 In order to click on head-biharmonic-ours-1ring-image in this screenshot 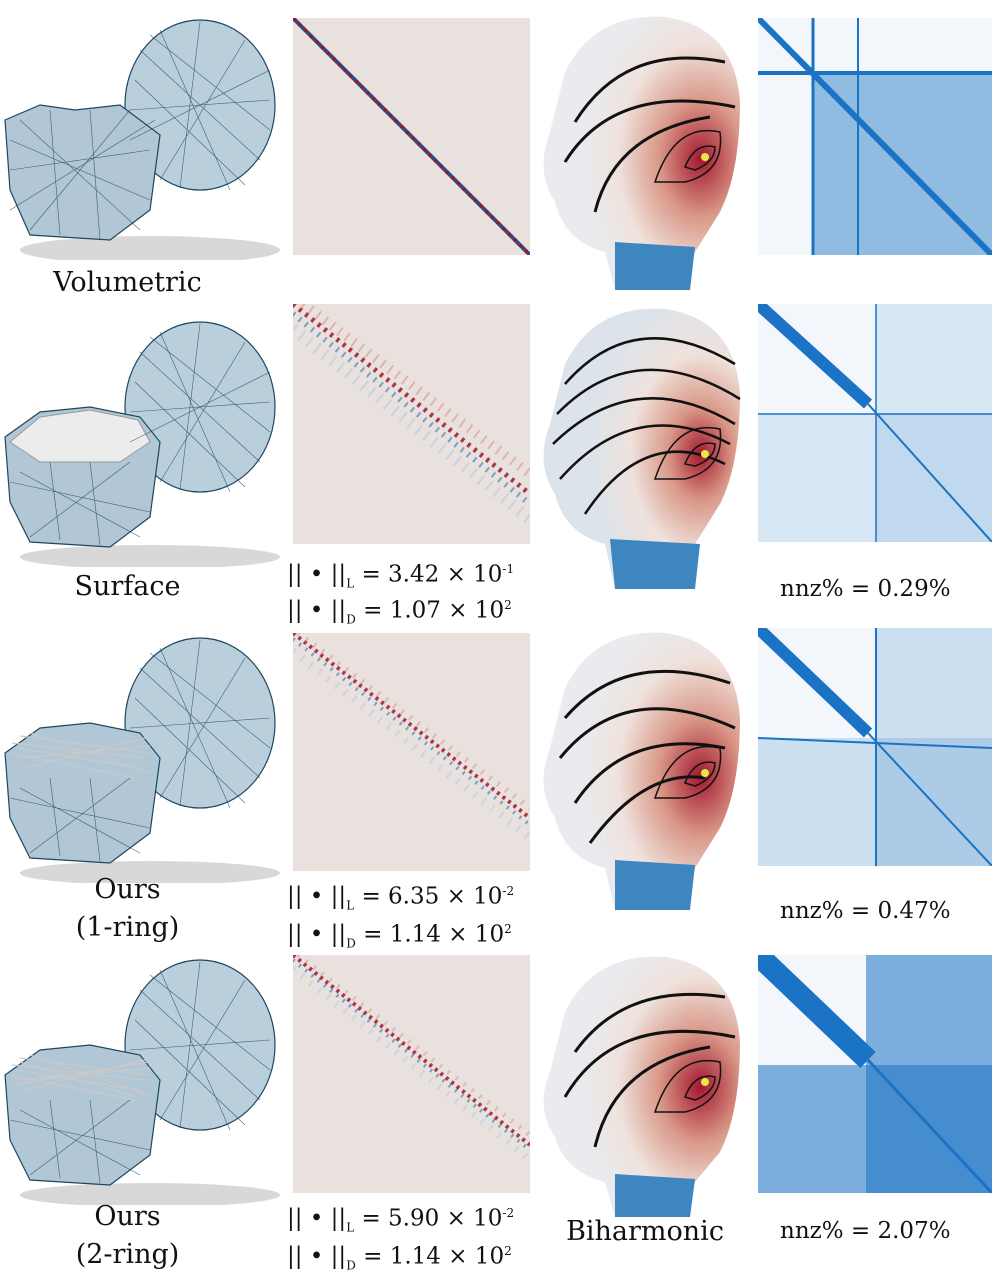, I will do `click(641, 771)`.